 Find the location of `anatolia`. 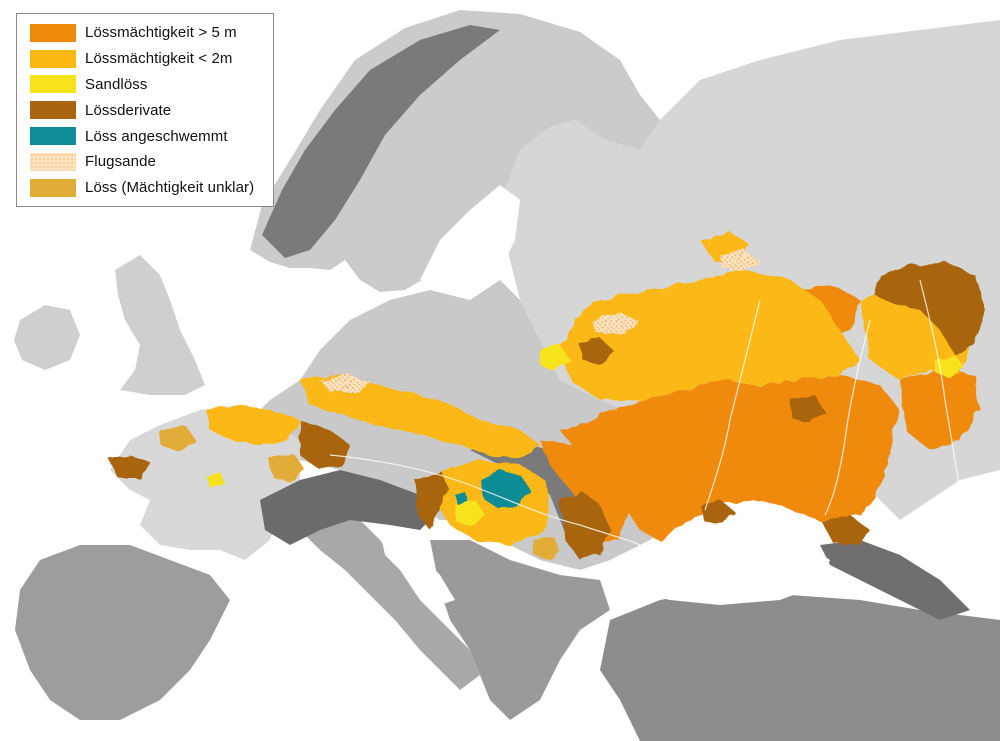

anatolia is located at coordinates (800, 665).